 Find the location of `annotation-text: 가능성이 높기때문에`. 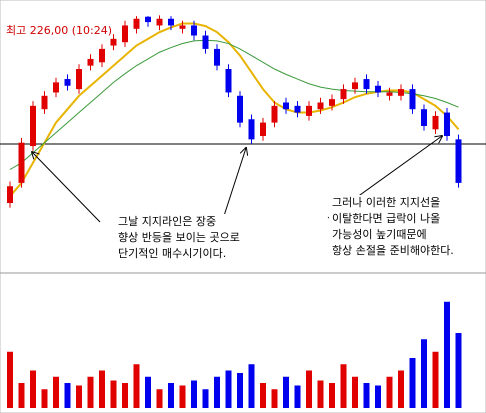

annotation-text: 가능성이 높기때문에 is located at coordinates (379, 234).